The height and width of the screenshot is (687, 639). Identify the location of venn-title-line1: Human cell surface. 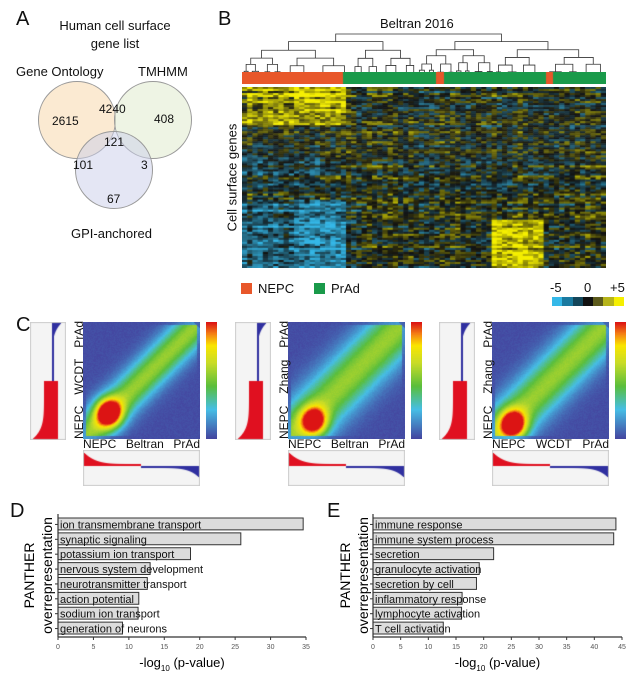
(115, 25).